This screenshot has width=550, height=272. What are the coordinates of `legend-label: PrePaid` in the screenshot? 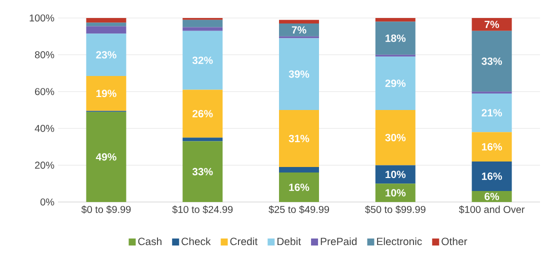 It's located at (338, 241).